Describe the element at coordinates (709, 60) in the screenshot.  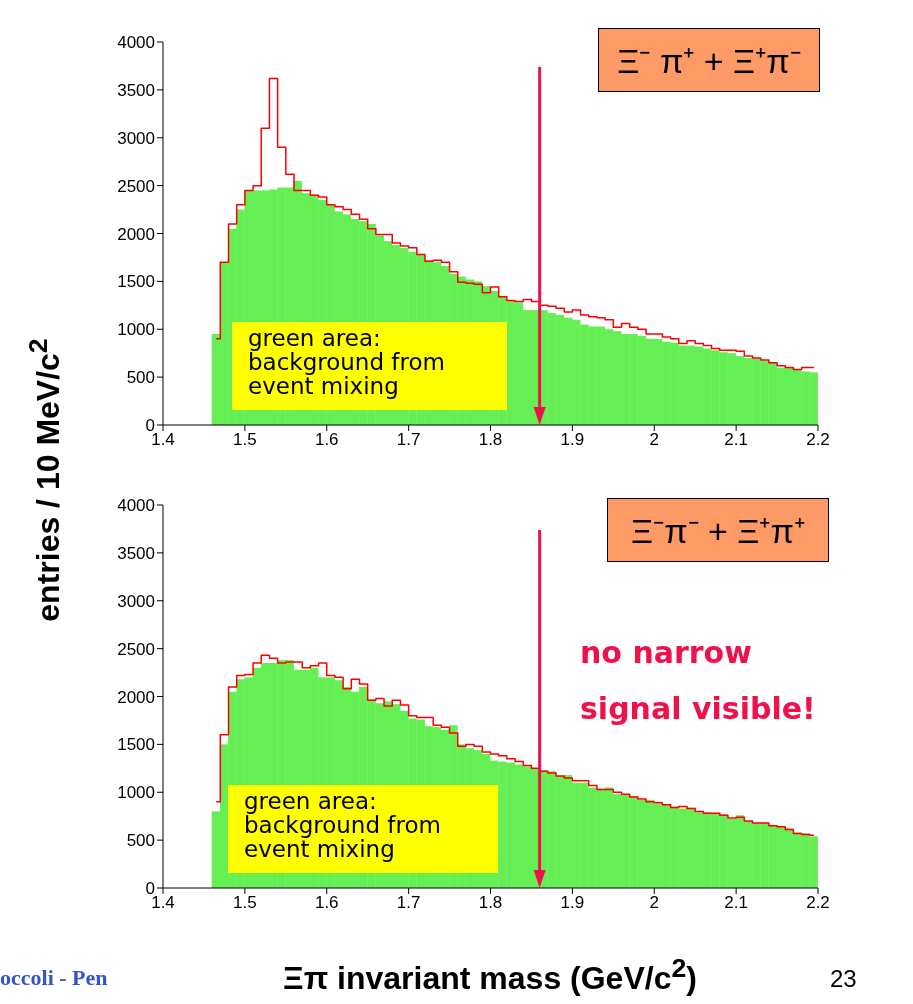
I see `chart-title: Ξ⁻ π⁺ + Ξ⁺π⁻` at that location.